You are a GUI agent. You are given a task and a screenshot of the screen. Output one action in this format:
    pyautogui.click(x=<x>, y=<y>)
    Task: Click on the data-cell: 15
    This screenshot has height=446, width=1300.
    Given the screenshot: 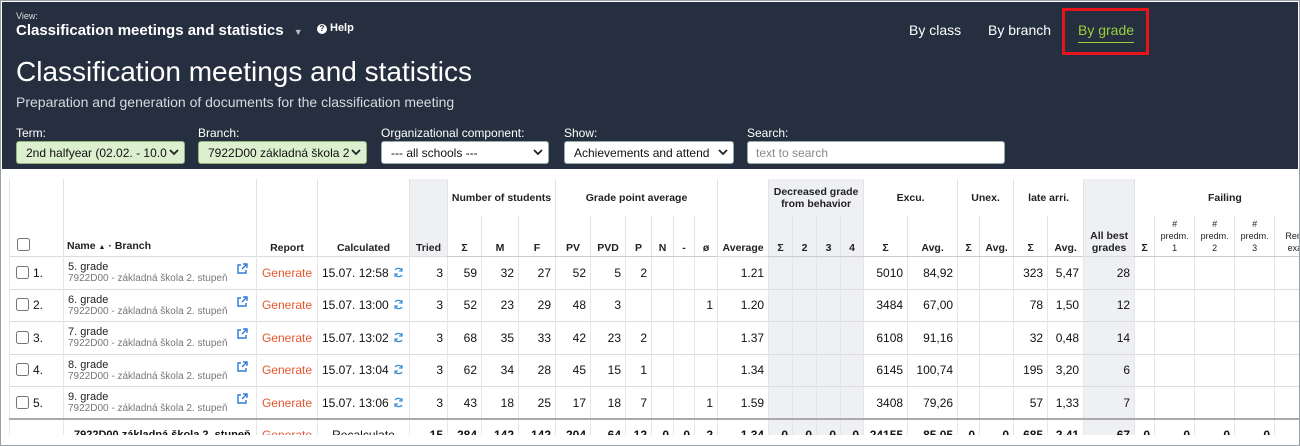 What is the action you would take?
    pyautogui.click(x=608, y=370)
    